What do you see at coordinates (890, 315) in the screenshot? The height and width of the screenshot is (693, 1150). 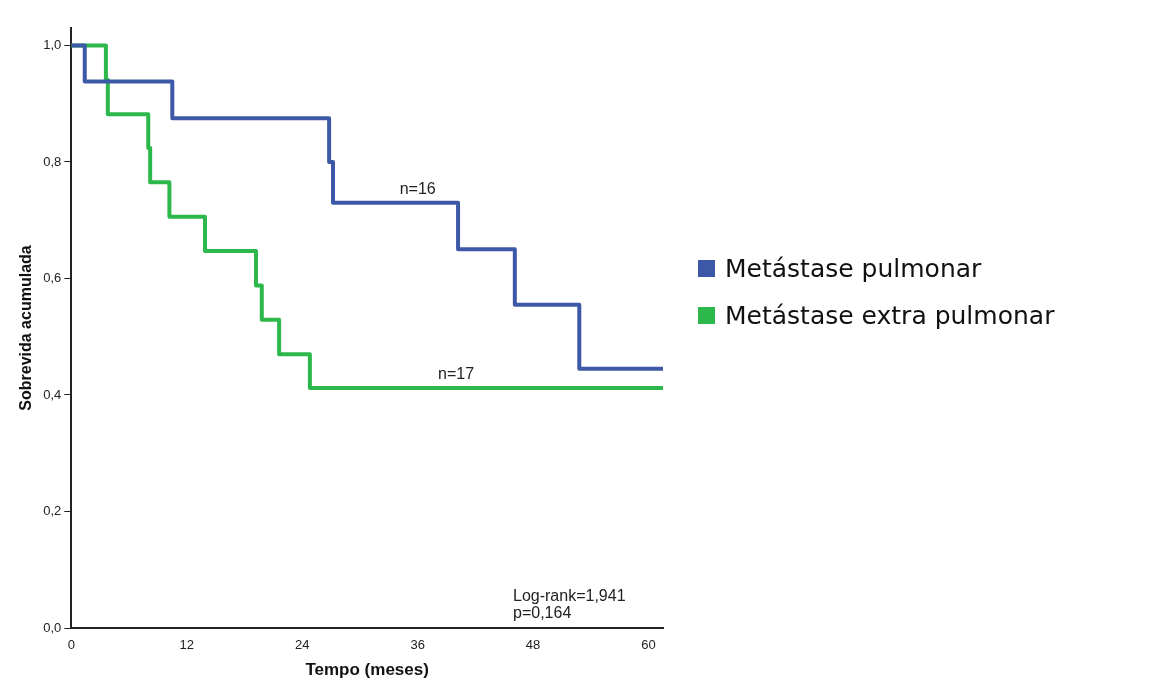 I see `legend-label: Metástase extra pulmonar` at bounding box center [890, 315].